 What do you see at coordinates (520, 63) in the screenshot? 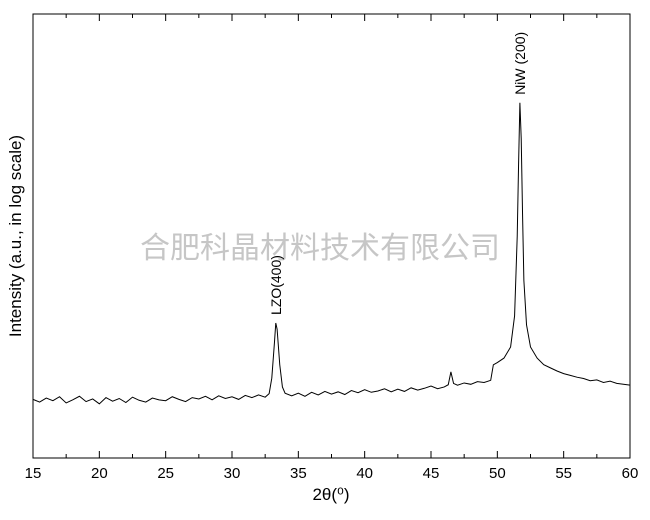
I see `peak-annotation: NiW (200)` at bounding box center [520, 63].